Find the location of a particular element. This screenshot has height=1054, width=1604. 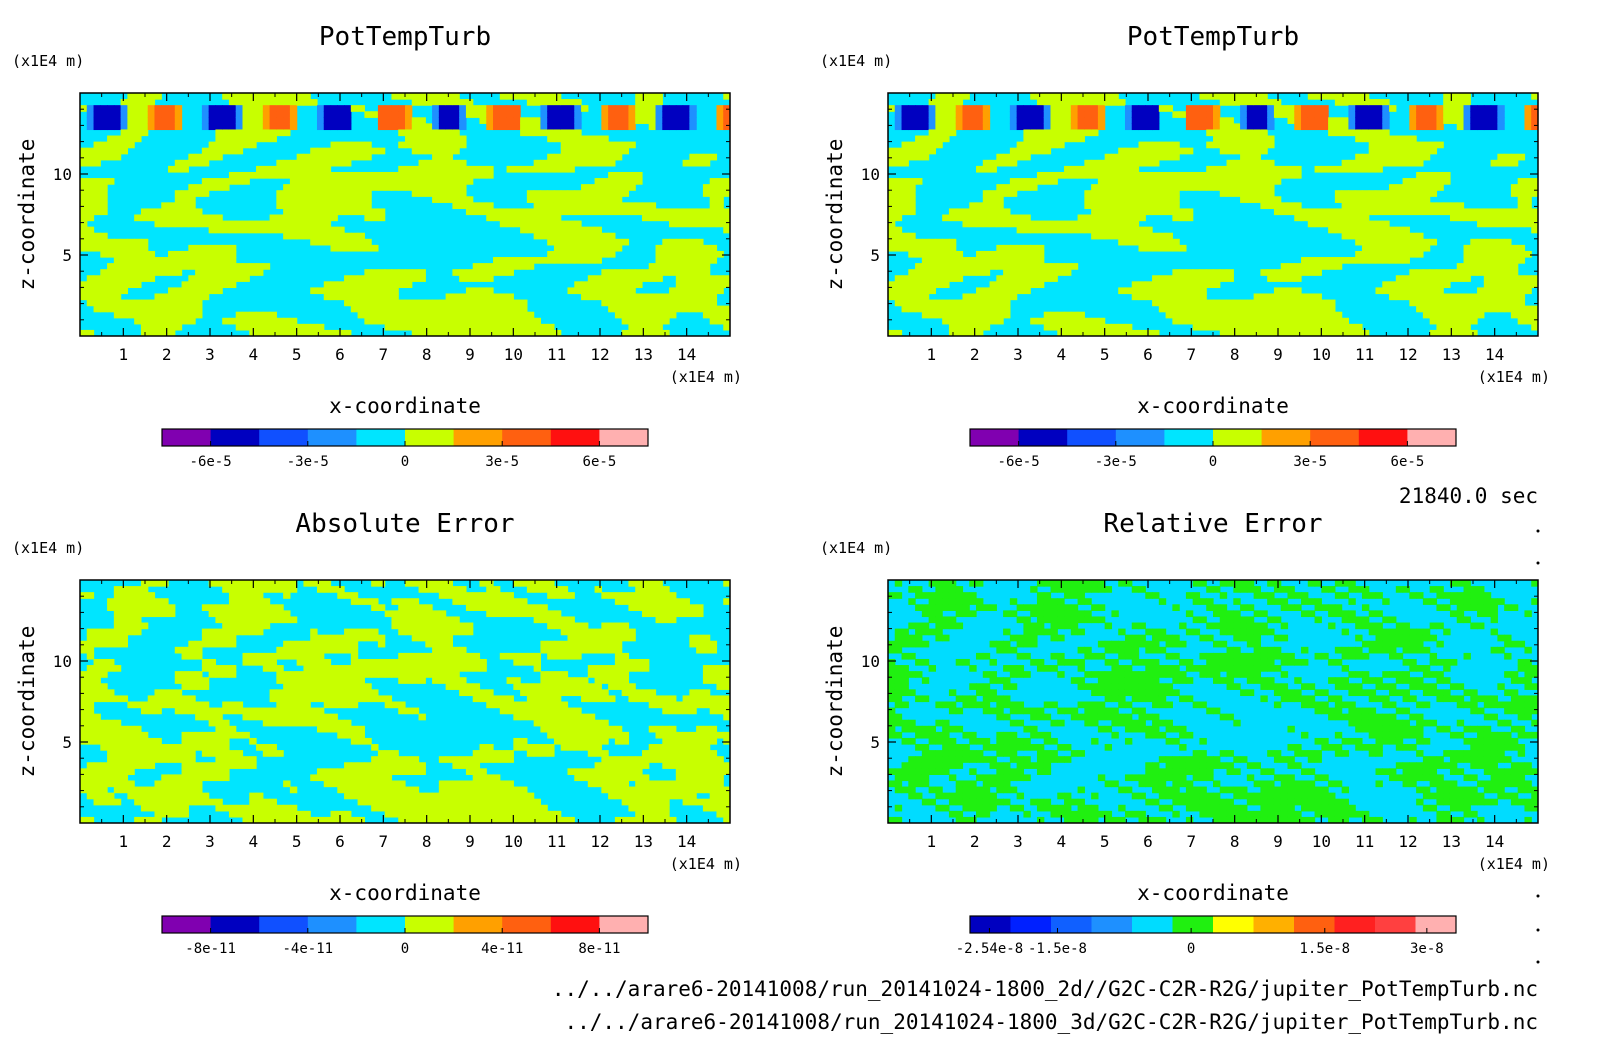

colorbar-tick-label: -4e-11 is located at coordinates (308, 949).